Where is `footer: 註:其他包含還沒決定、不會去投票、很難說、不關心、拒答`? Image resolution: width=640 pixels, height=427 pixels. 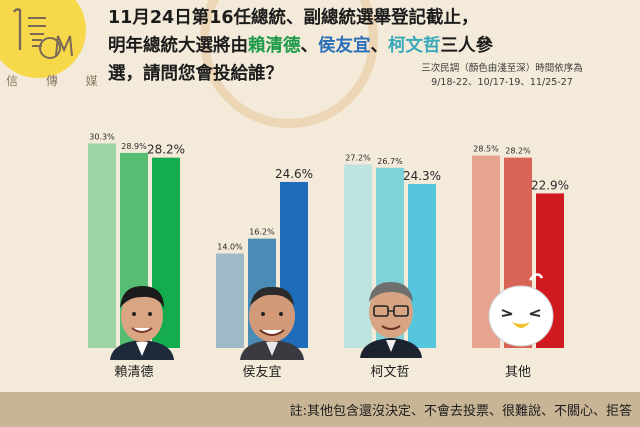 footer: 註:其他包含還沒決定、不會去投票、很難說、不關心、拒答 is located at coordinates (320, 409).